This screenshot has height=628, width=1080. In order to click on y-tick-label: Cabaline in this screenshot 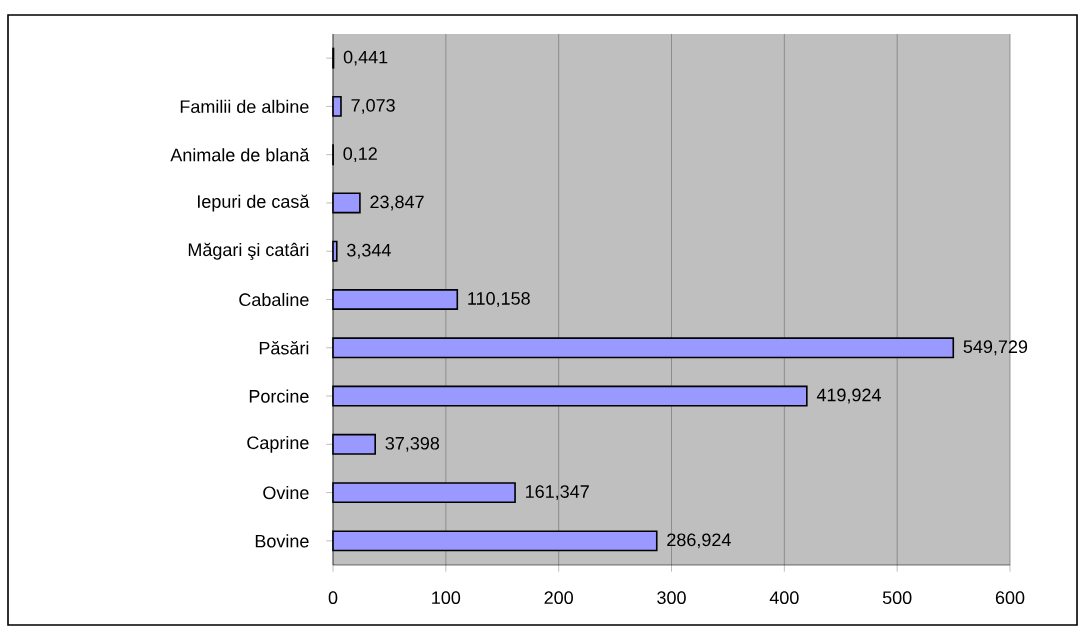, I will do `click(274, 299)`.